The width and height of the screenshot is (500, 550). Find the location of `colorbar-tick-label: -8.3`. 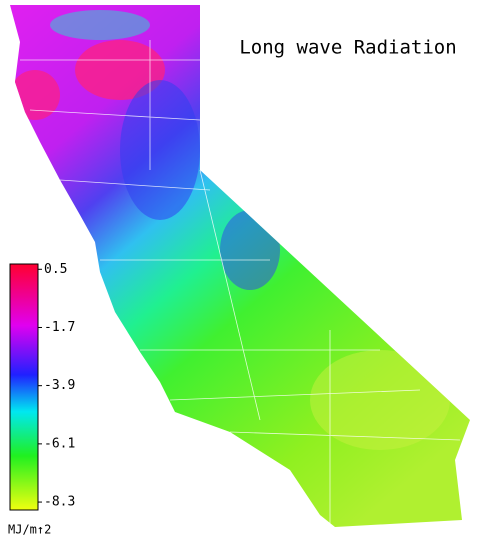

colorbar-tick-label: -8.3 is located at coordinates (59, 502).